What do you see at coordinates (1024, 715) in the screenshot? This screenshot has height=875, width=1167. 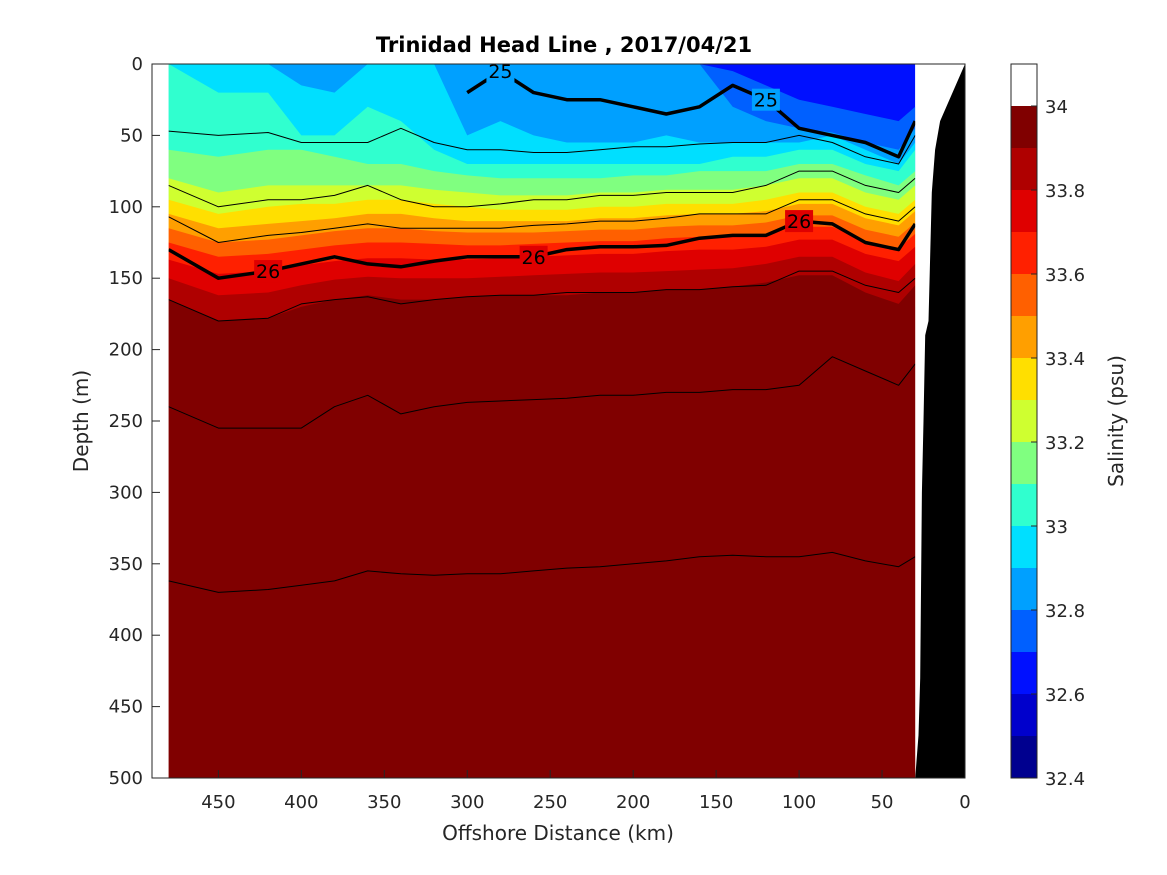 I see `colorbar-segment-32.5` at bounding box center [1024, 715].